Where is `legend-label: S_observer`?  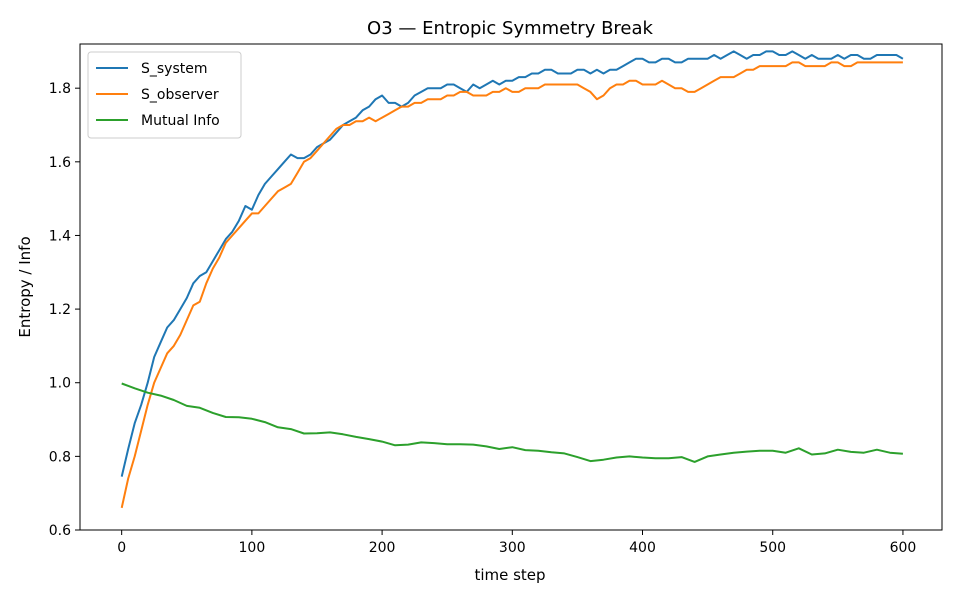 legend-label: S_observer is located at coordinates (180, 95).